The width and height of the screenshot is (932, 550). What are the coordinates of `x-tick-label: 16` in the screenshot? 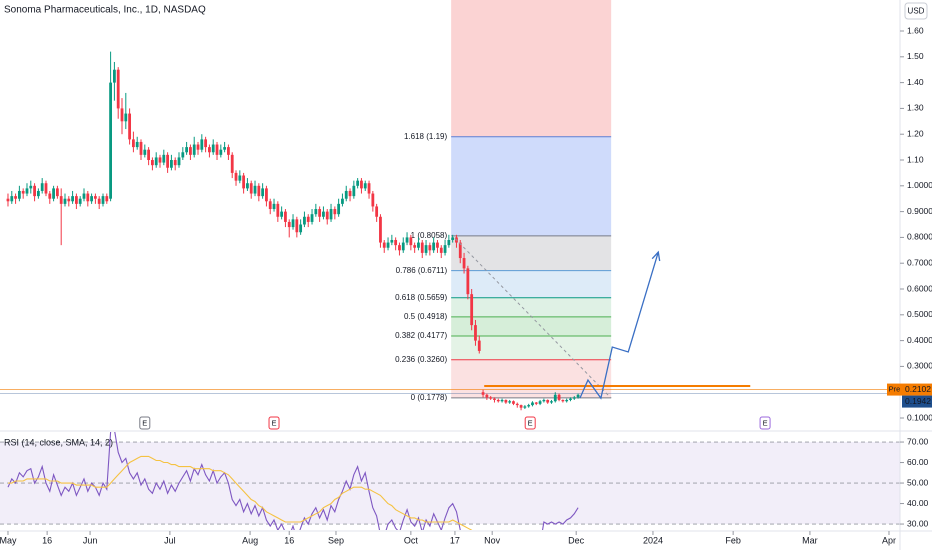 It's located at (47, 540).